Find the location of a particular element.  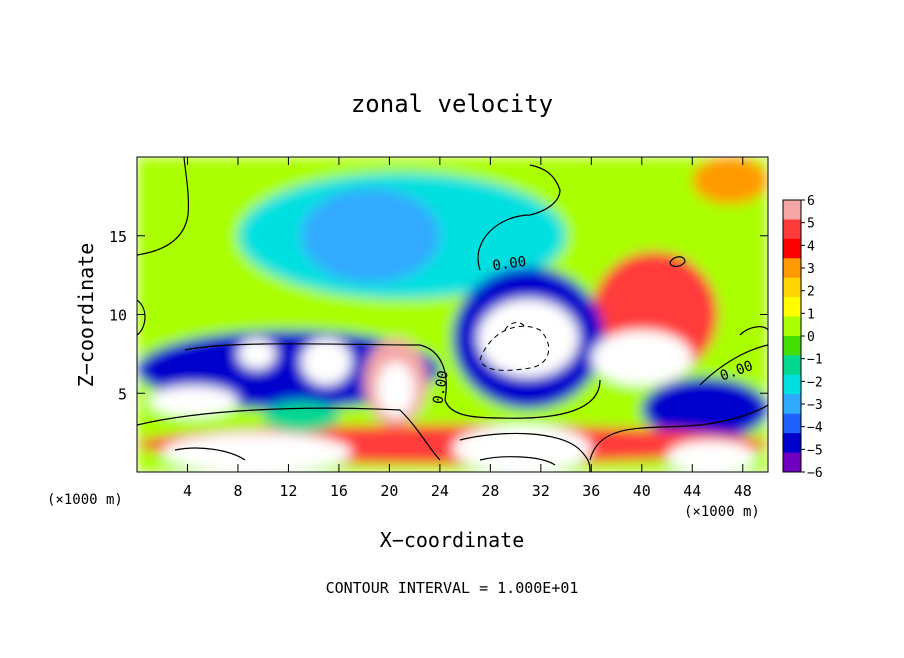

colorbar-tick-label: −6 is located at coordinates (815, 473).